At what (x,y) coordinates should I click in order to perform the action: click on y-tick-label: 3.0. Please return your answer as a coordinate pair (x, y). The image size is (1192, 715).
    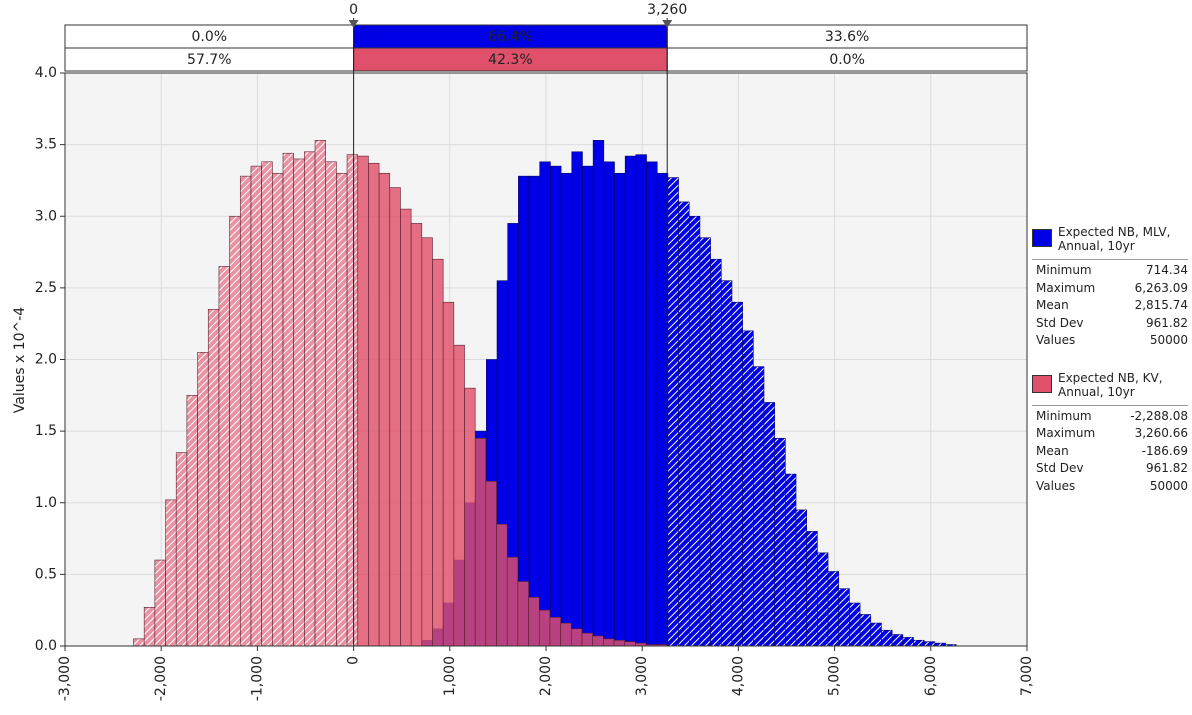
    Looking at the image, I should click on (46, 216).